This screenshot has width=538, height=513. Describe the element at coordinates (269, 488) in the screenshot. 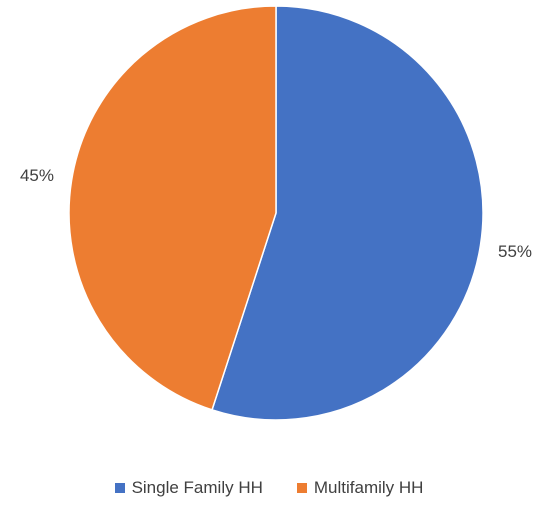

I see `legend: Single Family HH Multifamily HH` at that location.